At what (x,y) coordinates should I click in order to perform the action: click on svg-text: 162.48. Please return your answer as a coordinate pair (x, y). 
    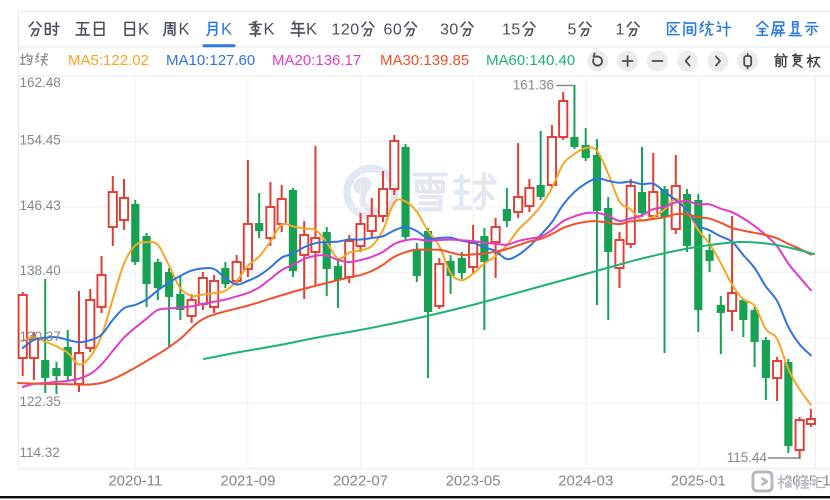
    Looking at the image, I should click on (40, 82).